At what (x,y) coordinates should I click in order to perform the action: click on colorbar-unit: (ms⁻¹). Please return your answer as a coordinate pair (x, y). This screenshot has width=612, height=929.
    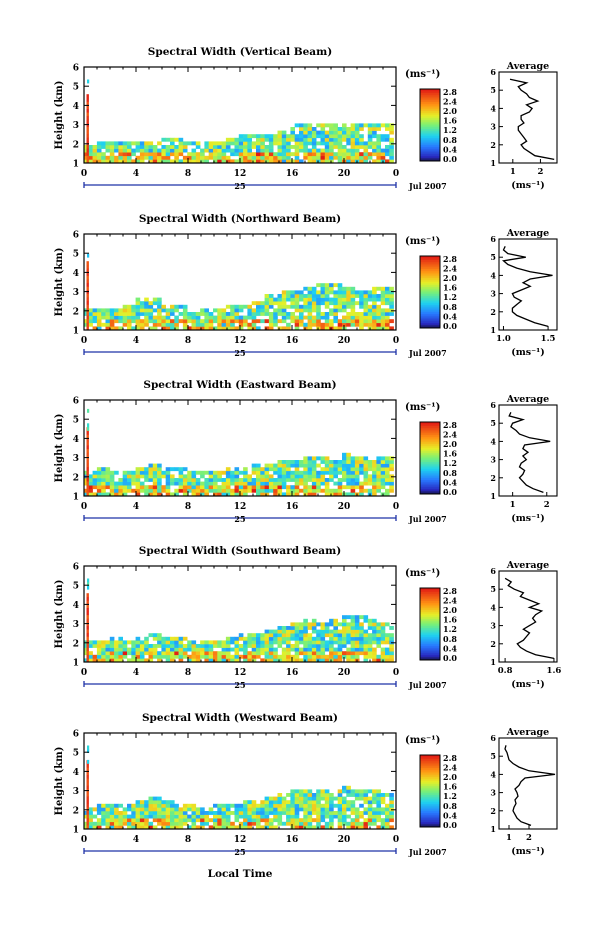
    Looking at the image, I should click on (422, 74).